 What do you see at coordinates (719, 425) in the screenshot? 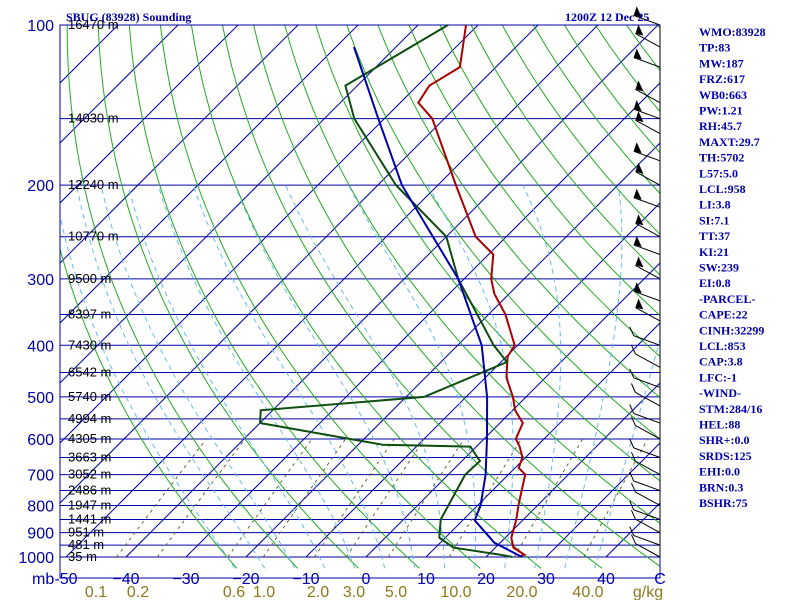
I see `index-entry: HEL:88` at bounding box center [719, 425].